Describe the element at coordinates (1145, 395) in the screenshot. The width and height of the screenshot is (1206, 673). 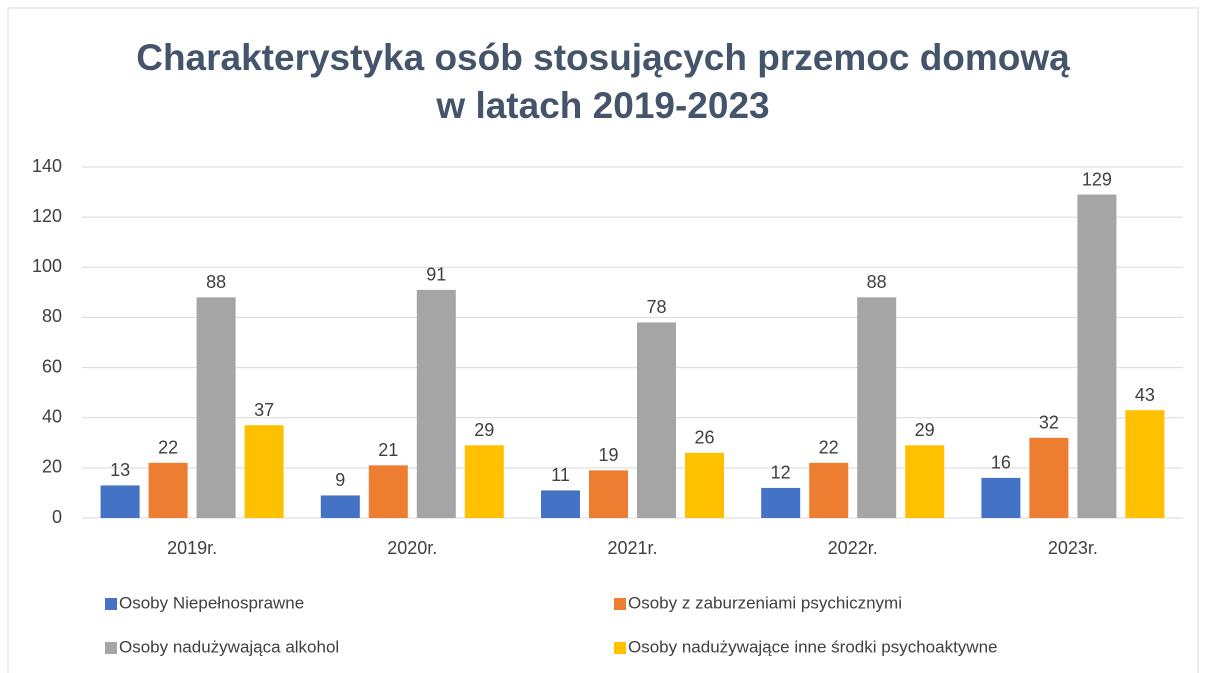
I see `data-label: 43` at that location.